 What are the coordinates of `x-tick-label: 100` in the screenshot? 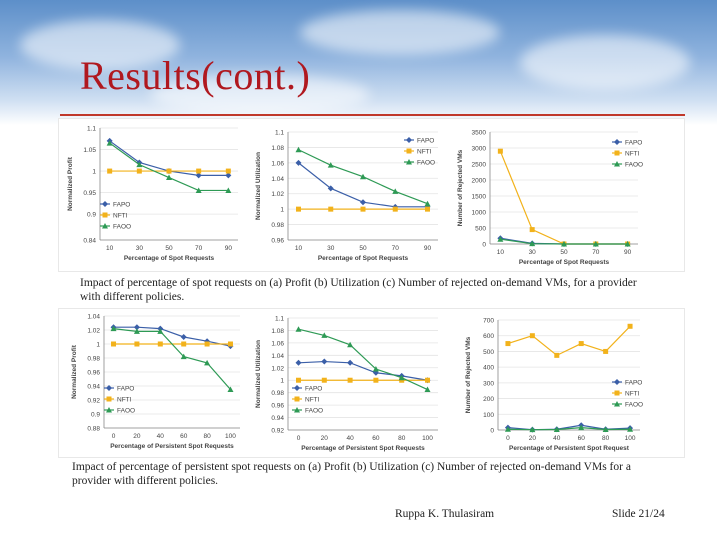 It's located at (427, 438).